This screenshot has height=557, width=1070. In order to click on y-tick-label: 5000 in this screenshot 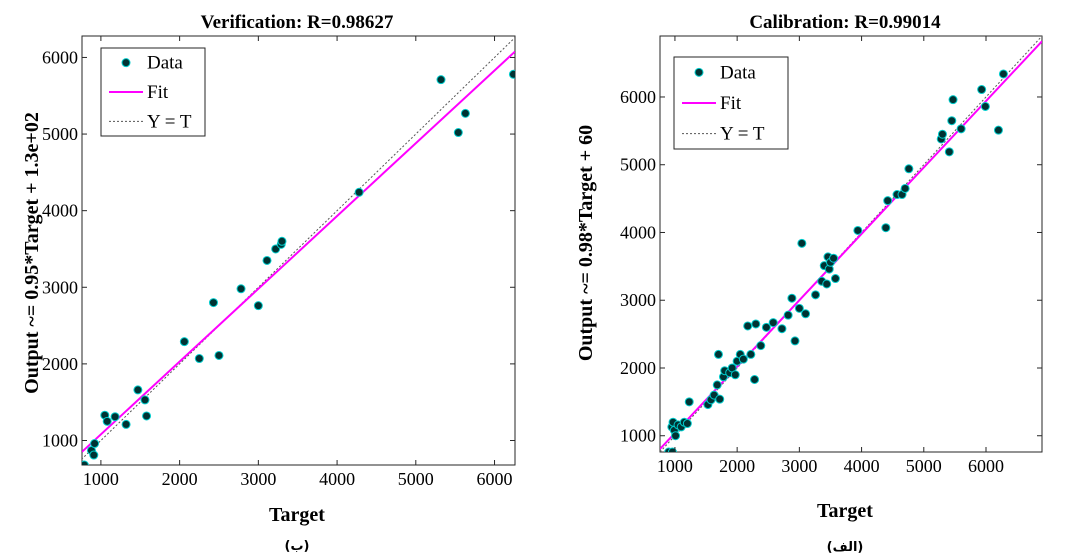, I will do `click(638, 165)`.